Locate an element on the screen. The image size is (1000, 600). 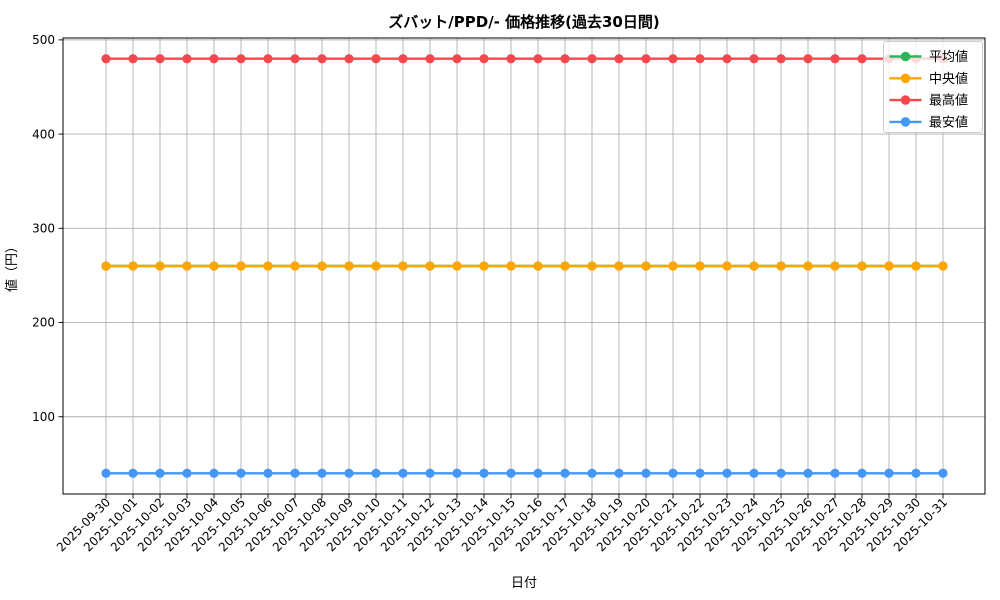
legend-item-最安値: 最安値 is located at coordinates (928, 123).